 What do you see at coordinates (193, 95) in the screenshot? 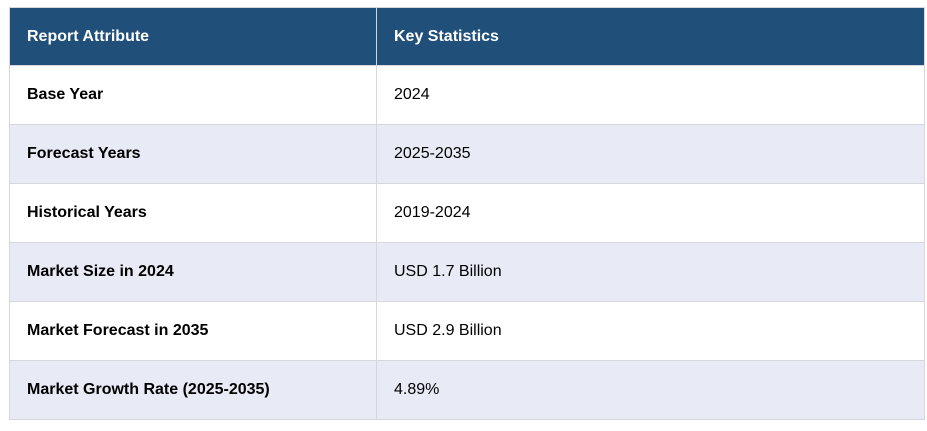
I see `attribute-cell: Base Year` at bounding box center [193, 95].